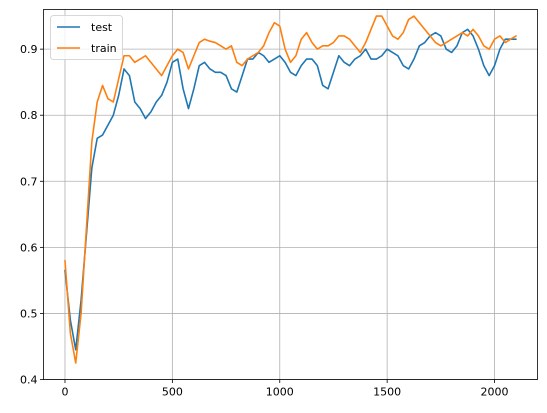 The height and width of the screenshot is (413, 547). I want to click on x-axis: 0 500 1000 1500 2000, so click(285, 389).